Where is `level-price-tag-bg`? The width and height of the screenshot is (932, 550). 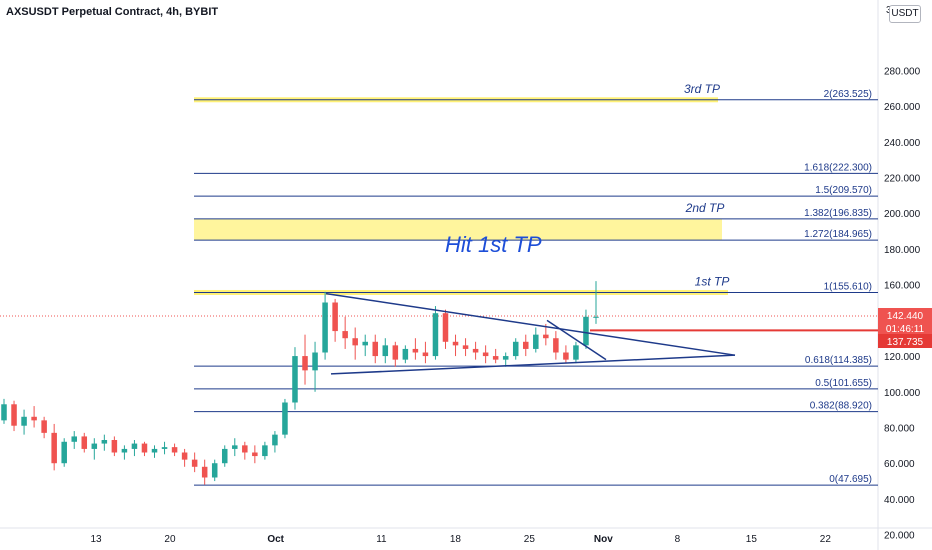
level-price-tag-bg is located at coordinates (905, 341).